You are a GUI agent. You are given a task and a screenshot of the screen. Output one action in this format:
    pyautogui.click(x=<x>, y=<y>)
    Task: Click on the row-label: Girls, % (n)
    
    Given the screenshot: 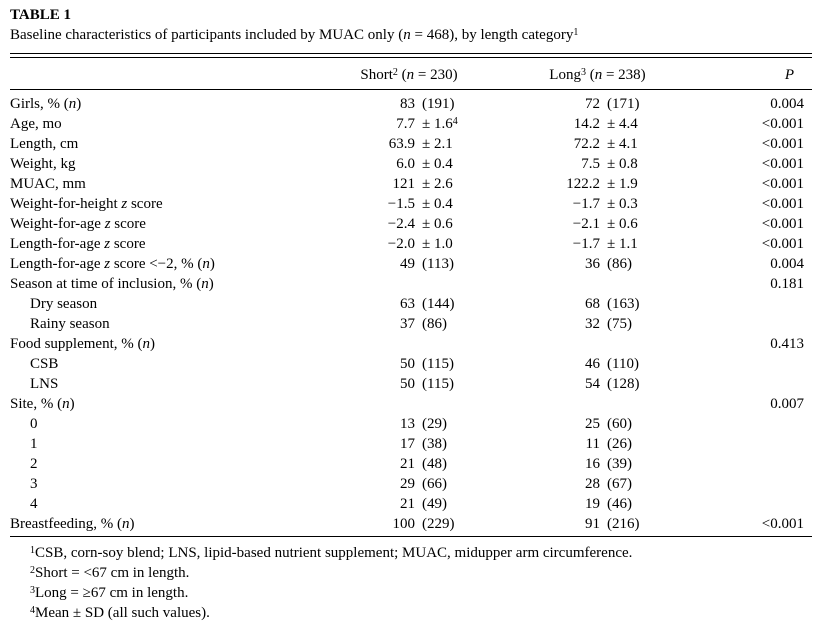 What is the action you would take?
    pyautogui.click(x=46, y=103)
    